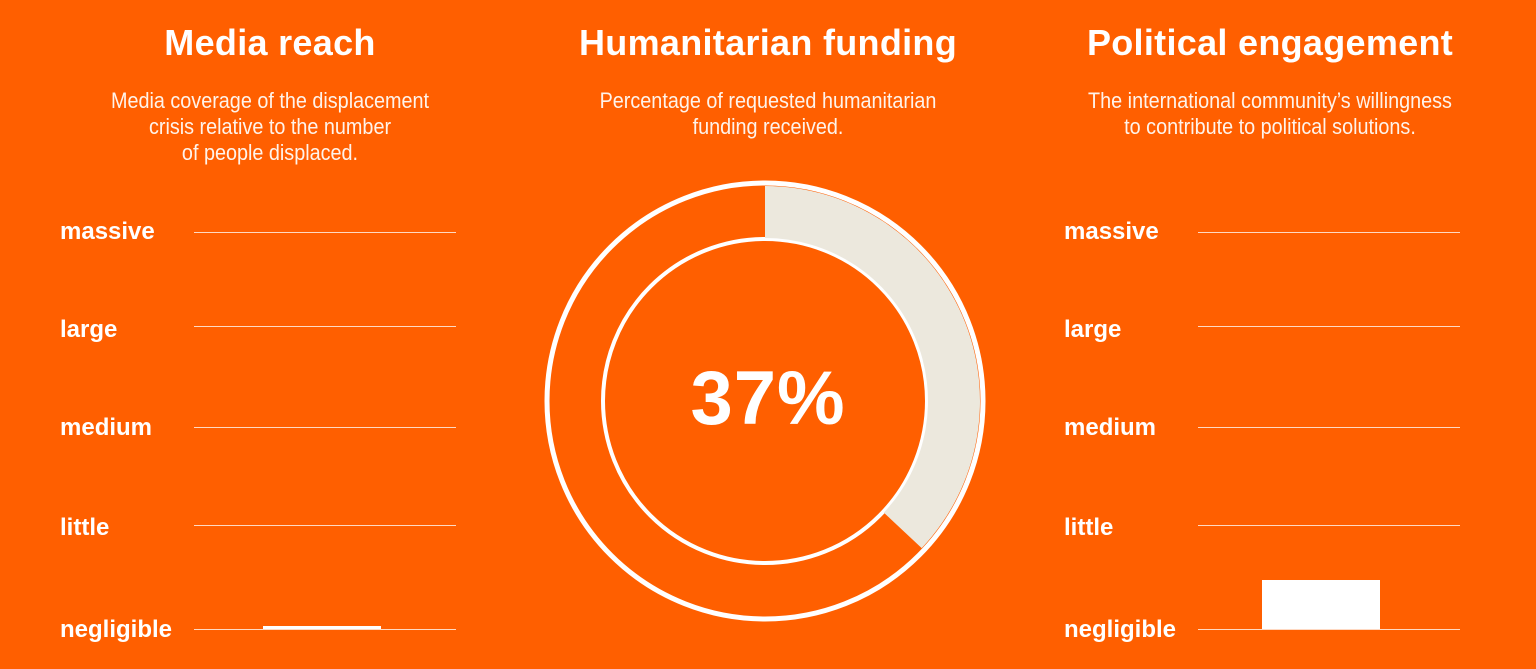 The image size is (1536, 669). I want to click on political-engagement-bar, so click(1321, 604).